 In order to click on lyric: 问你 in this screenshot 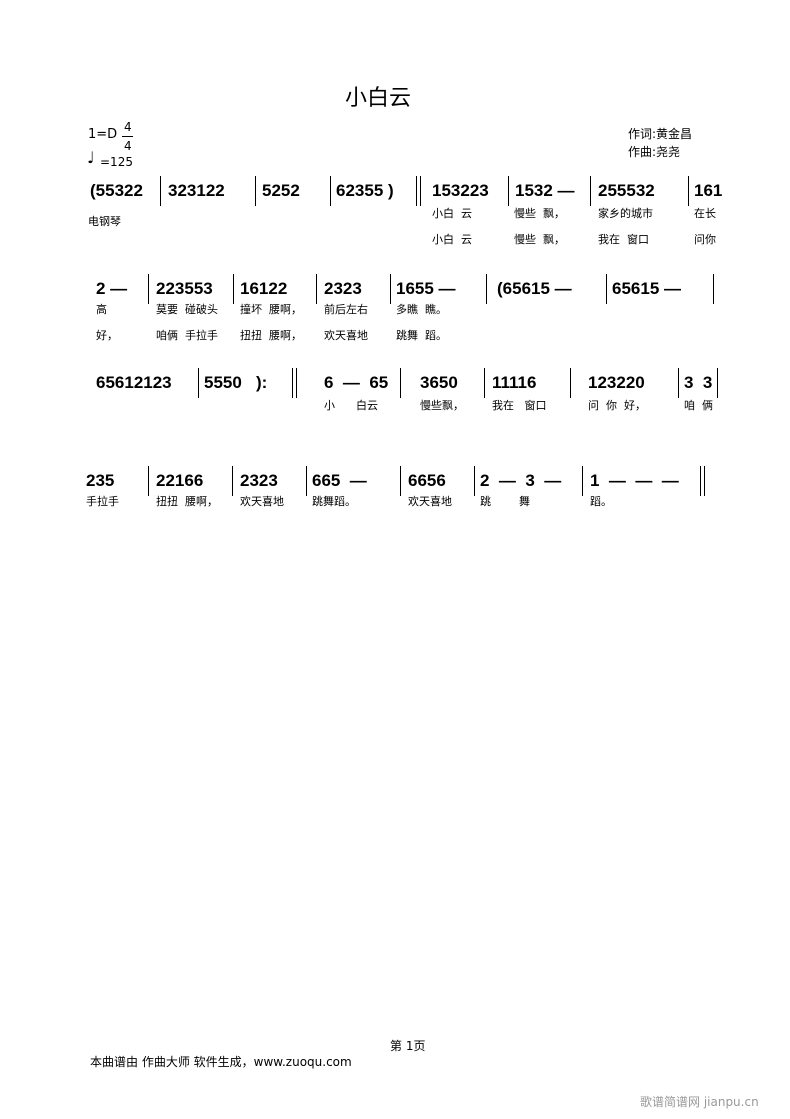, I will do `click(705, 239)`.